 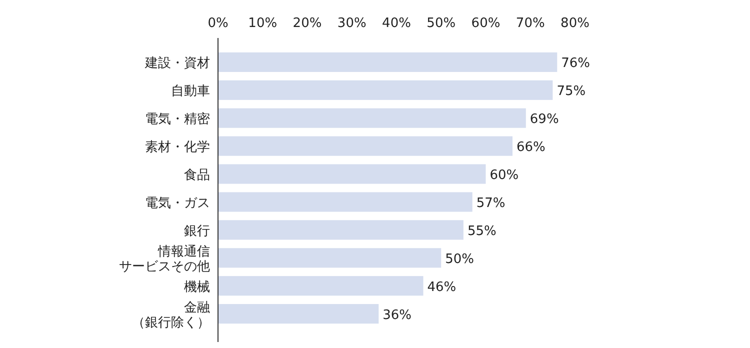 What do you see at coordinates (177, 120) in the screenshot?
I see `y-tick-label: 電気・精密` at bounding box center [177, 120].